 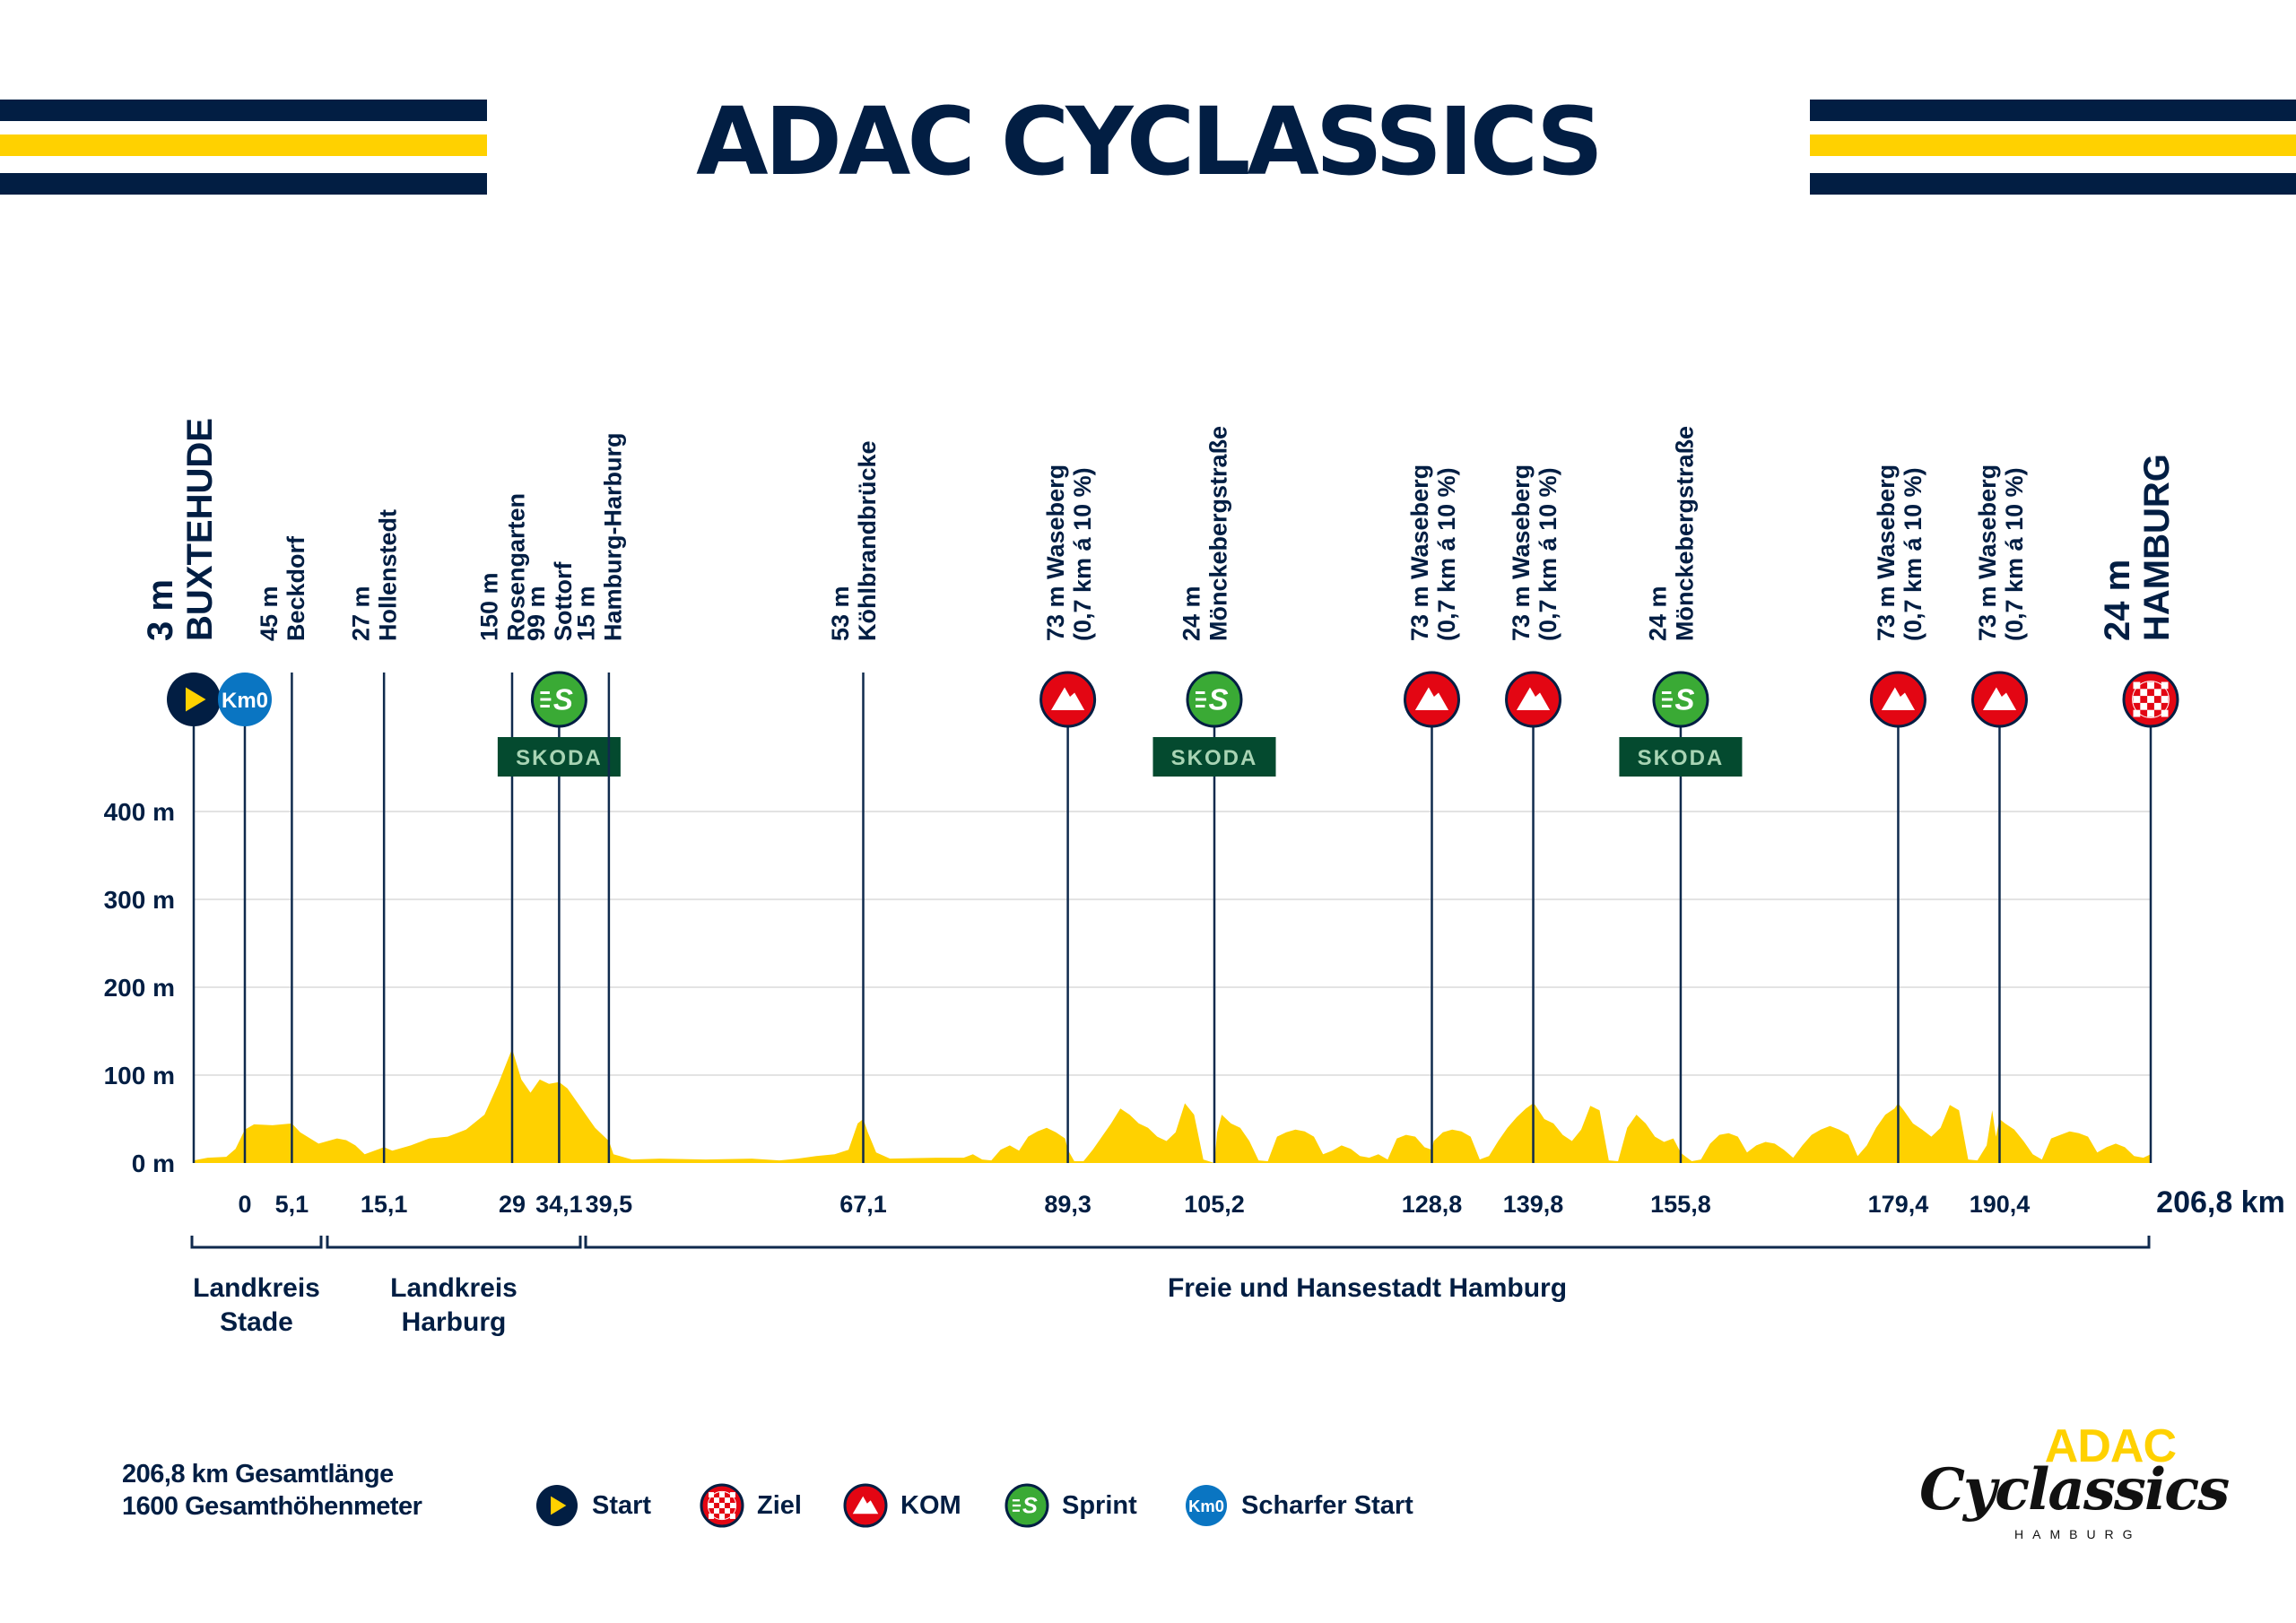 What do you see at coordinates (1533, 1204) in the screenshot?
I see `km-label: 139,8` at bounding box center [1533, 1204].